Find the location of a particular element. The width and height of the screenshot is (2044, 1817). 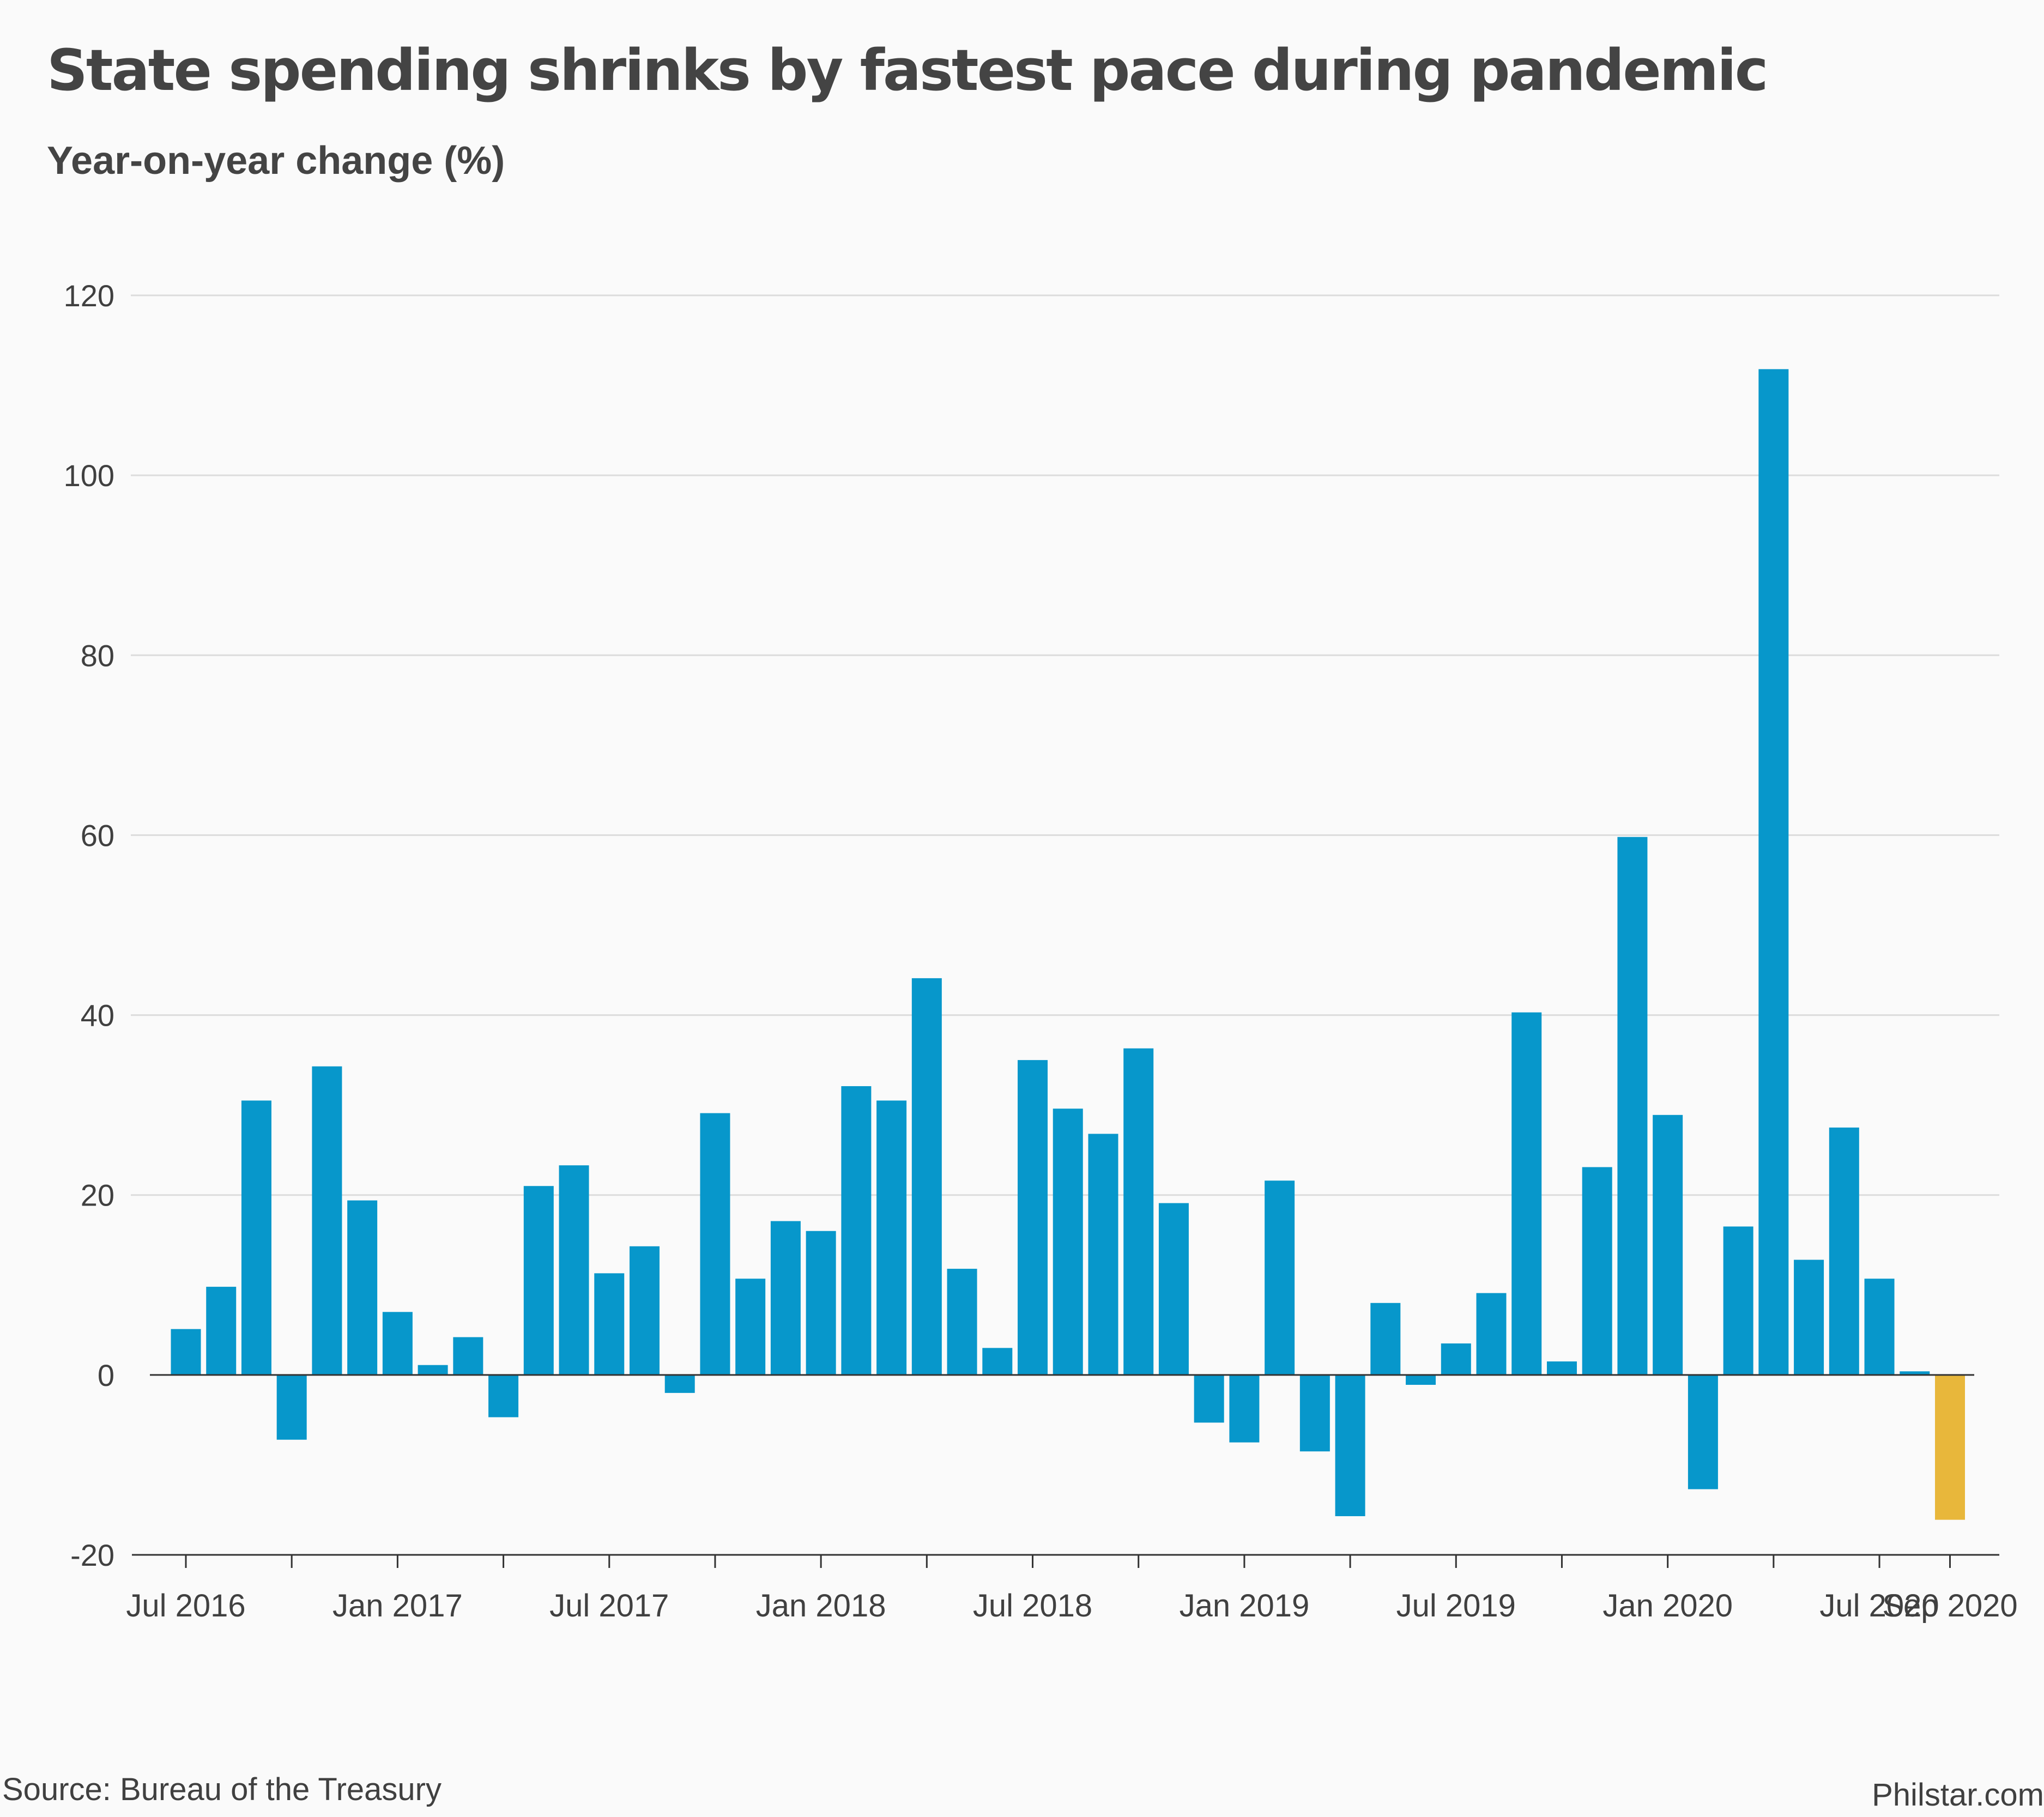

x-tick-label: Jul 2017 is located at coordinates (609, 1606).